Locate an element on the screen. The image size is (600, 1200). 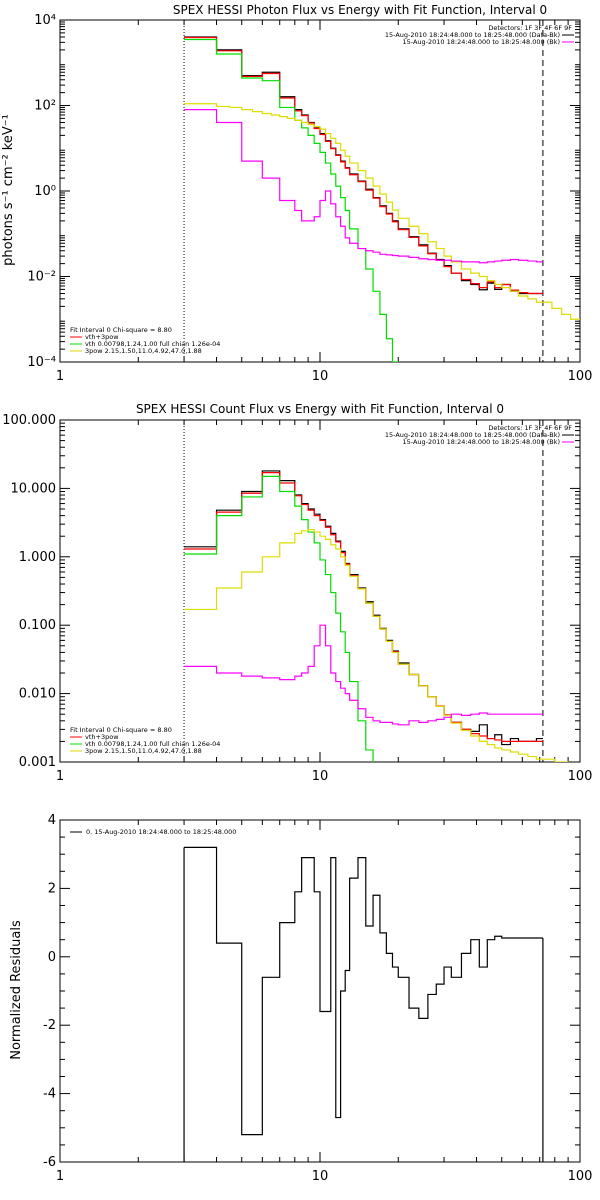
y-tick-label: 100.000 is located at coordinates (29, 420).